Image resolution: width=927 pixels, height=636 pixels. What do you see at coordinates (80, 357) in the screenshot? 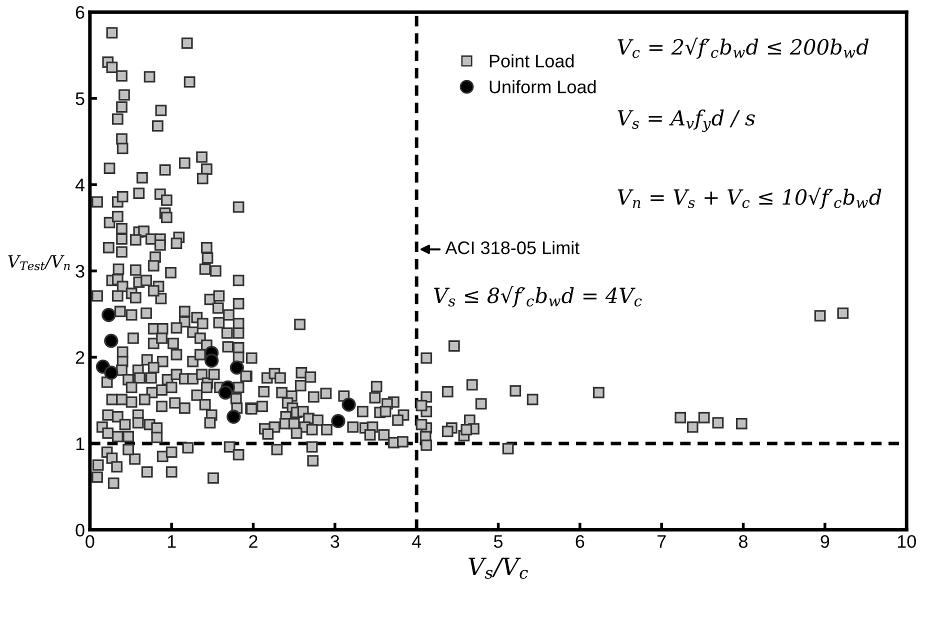
I see `y-tick-label: 2` at bounding box center [80, 357].